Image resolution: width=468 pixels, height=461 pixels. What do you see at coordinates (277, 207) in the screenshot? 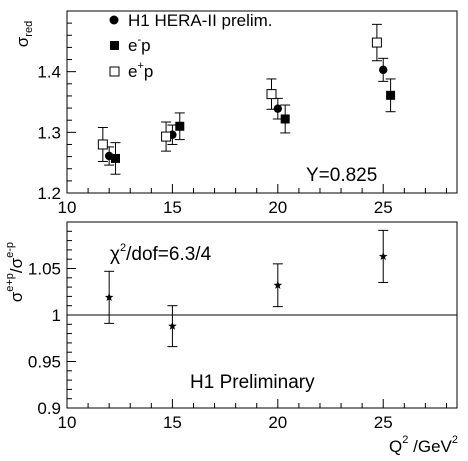
I see `top-xtick-label: 20` at bounding box center [277, 207].